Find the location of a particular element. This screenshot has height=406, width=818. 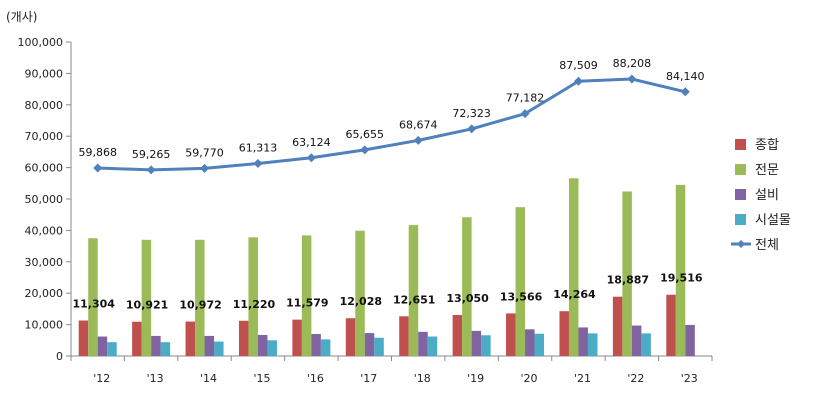

y-tick-label: 30,000 is located at coordinates (44, 262).